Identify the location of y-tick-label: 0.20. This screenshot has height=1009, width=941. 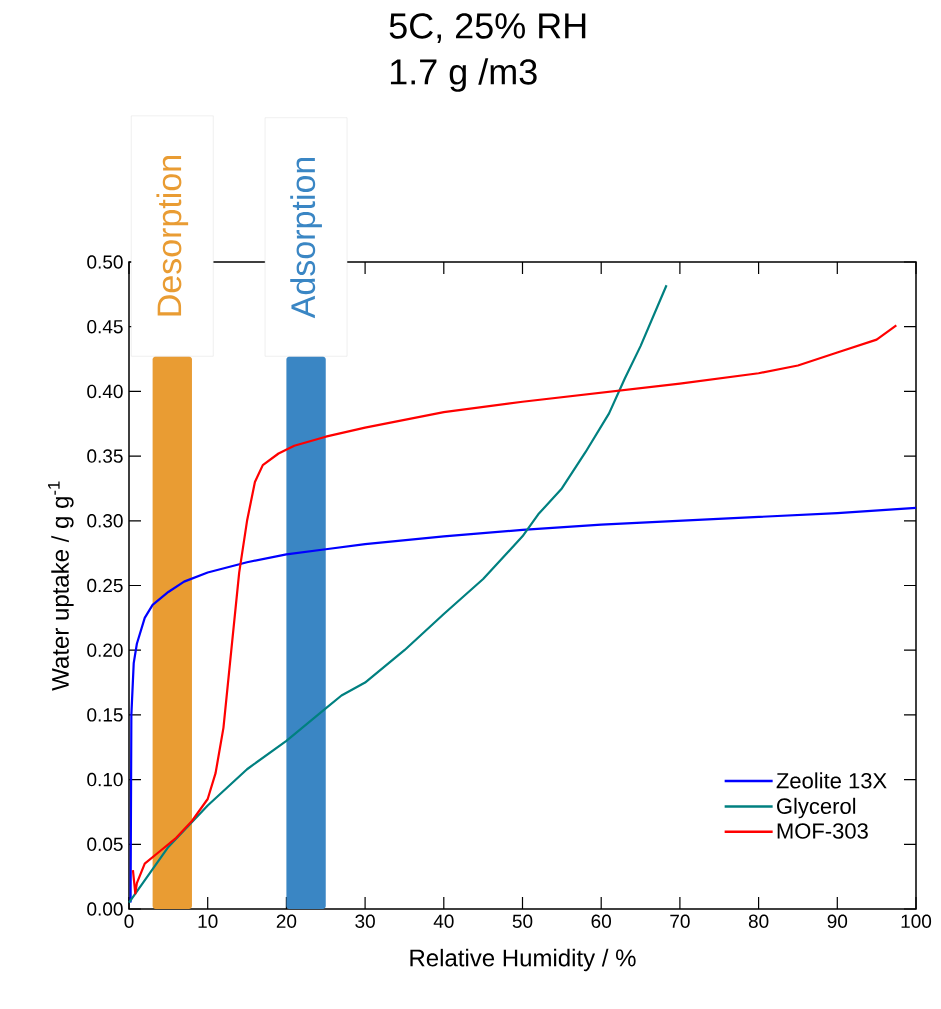
(105, 650).